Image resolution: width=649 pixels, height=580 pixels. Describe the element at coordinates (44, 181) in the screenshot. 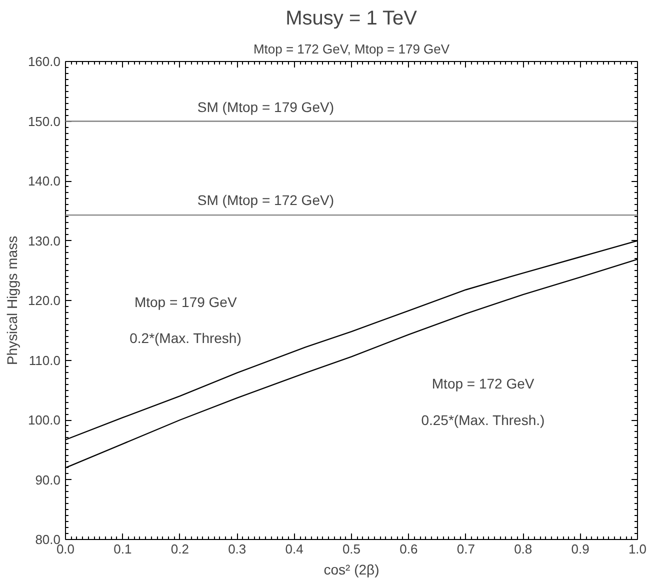

I see `y-tick-label: 140.0` at that location.